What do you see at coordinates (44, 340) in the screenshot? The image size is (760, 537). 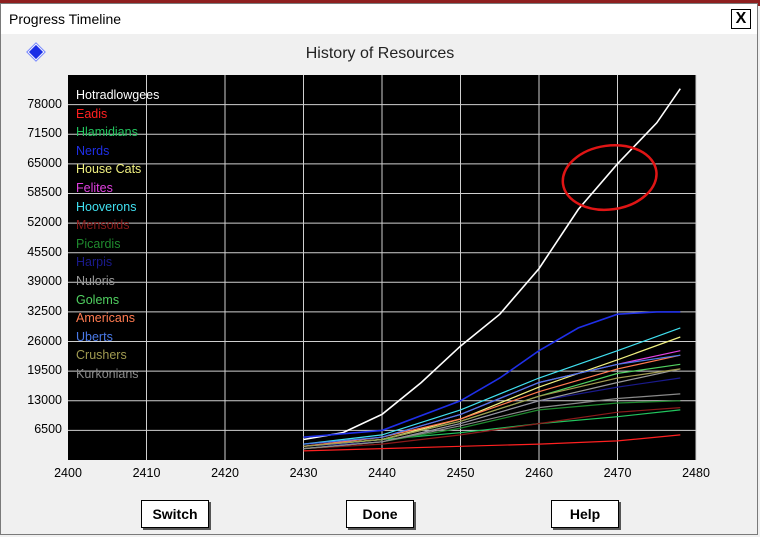 I see `y-tick-label: 26000` at bounding box center [44, 340].